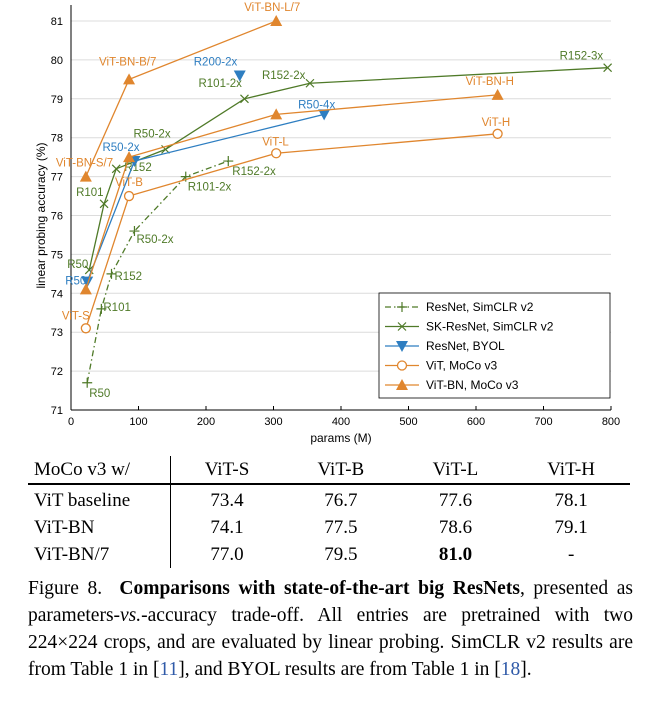 The height and width of the screenshot is (722, 655). What do you see at coordinates (57, 100) in the screenshot?
I see `y-tick-label: 79` at bounding box center [57, 100].